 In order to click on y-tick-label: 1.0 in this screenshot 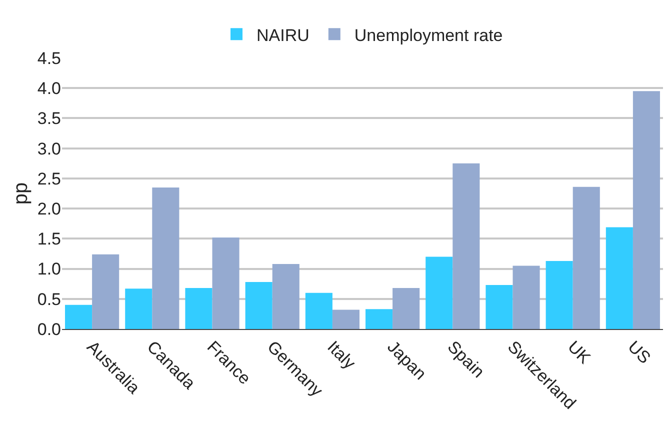, I will do `click(49, 269)`.